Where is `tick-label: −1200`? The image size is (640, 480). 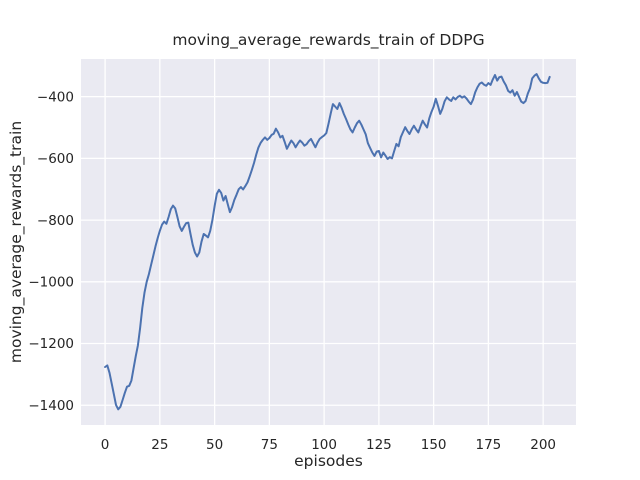 tick-label: −1200 is located at coordinates (51, 344).